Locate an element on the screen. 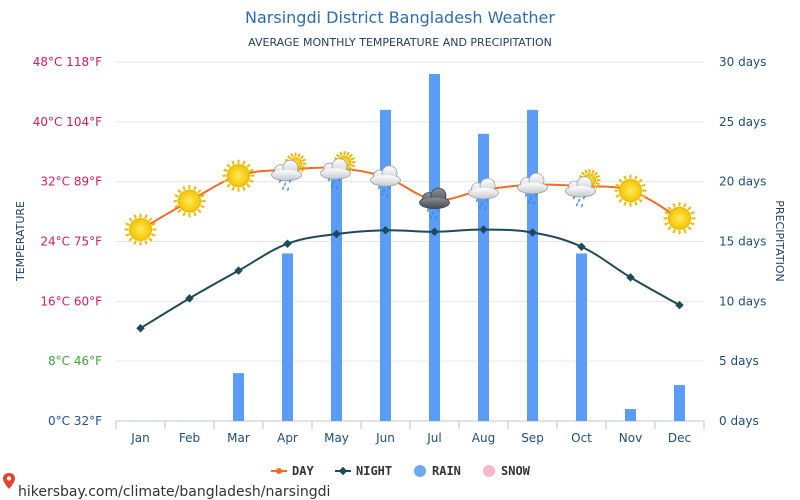 The height and width of the screenshot is (500, 800). y-tick-left: 16°C 60°F is located at coordinates (71, 301).